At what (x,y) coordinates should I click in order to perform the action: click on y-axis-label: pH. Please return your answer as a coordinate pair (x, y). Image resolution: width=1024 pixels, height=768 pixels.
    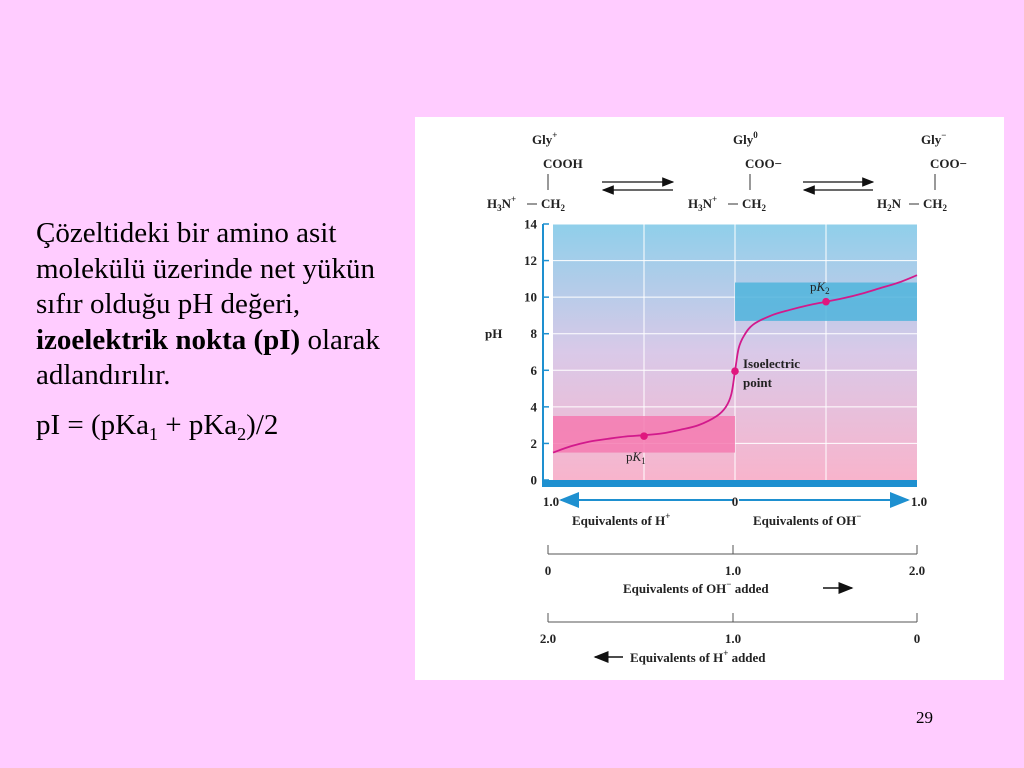
    Looking at the image, I should click on (493, 333).